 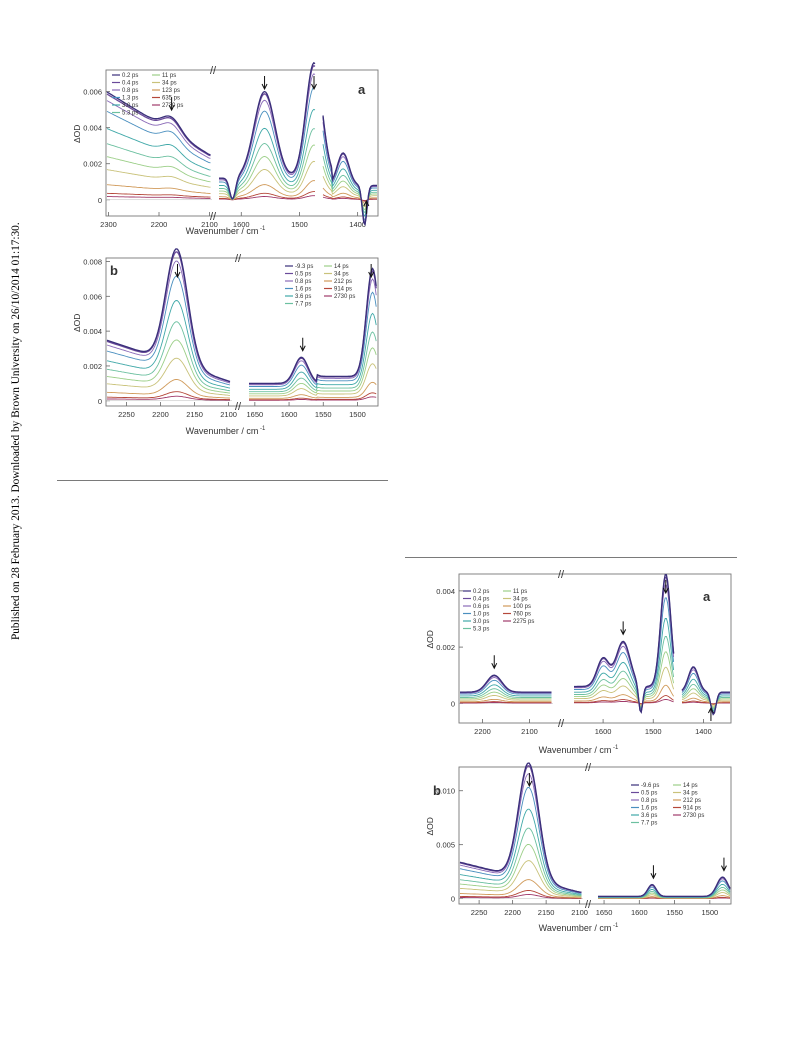 What do you see at coordinates (437, 790) in the screenshot?
I see `panel-label: b` at bounding box center [437, 790].